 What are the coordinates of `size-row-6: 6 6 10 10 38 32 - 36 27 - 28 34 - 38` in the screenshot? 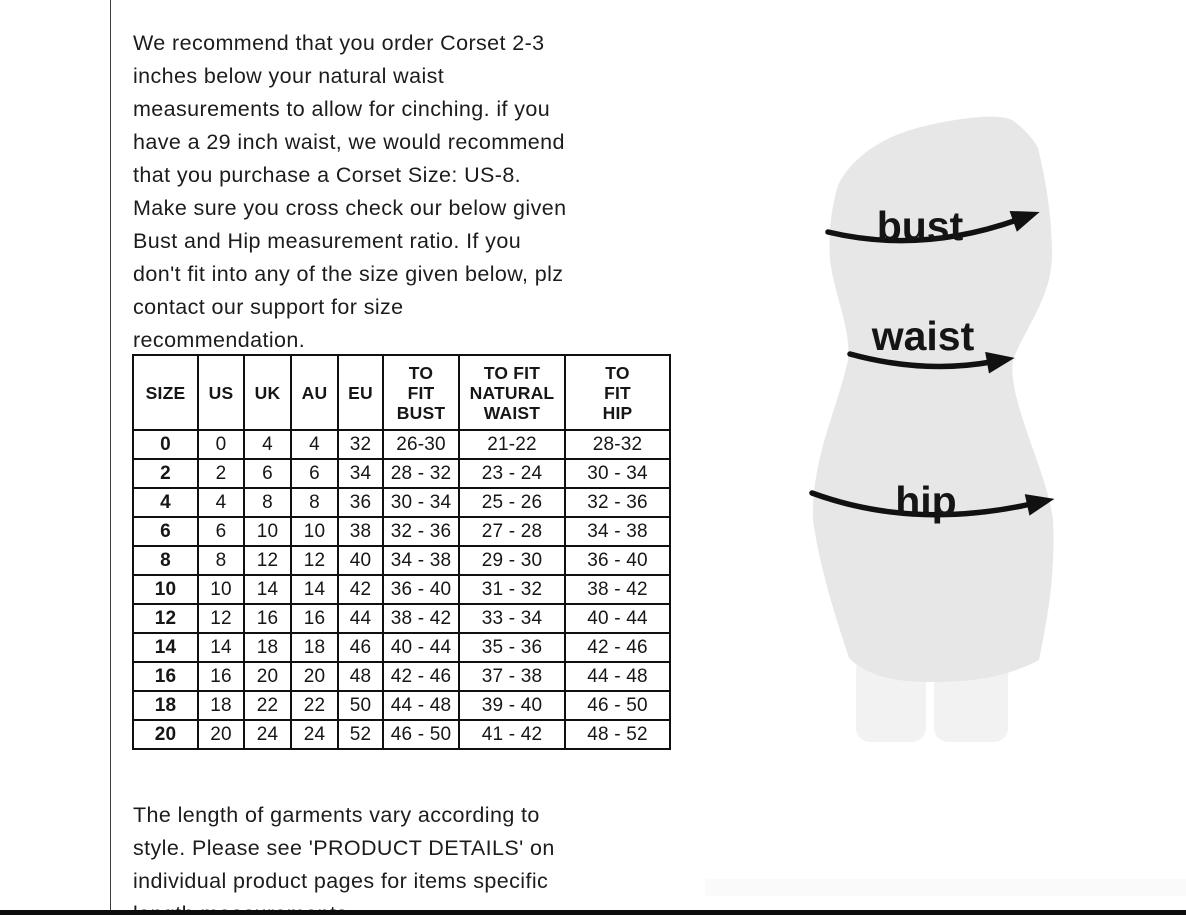 It's located at (401, 531).